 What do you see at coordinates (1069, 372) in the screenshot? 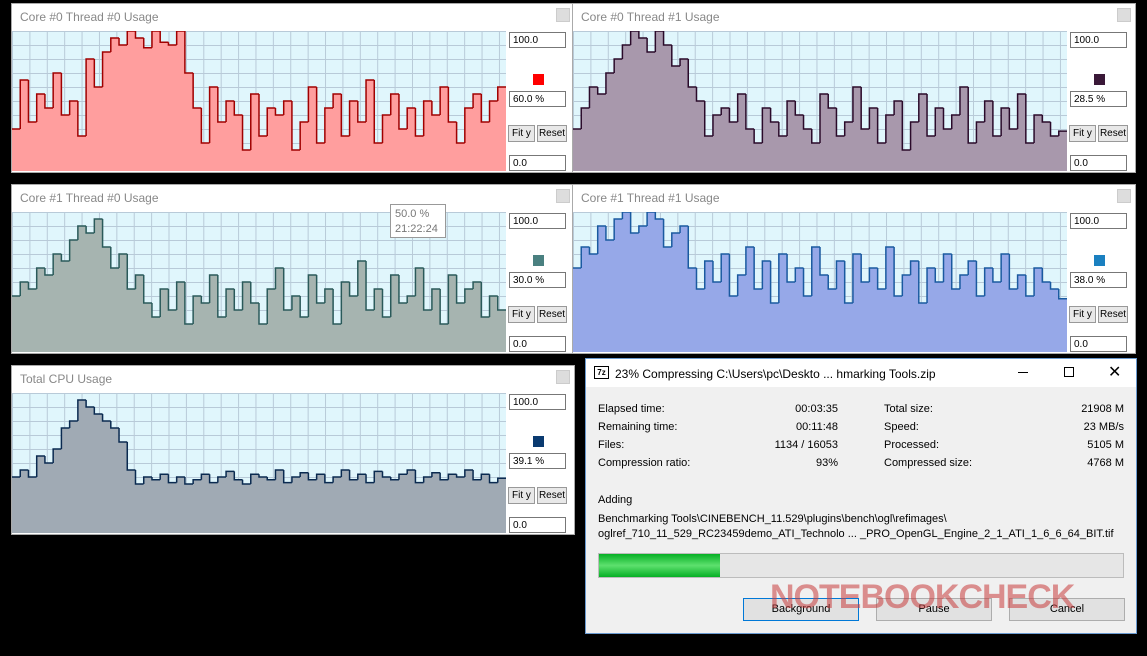
I see `maximize` at bounding box center [1069, 372].